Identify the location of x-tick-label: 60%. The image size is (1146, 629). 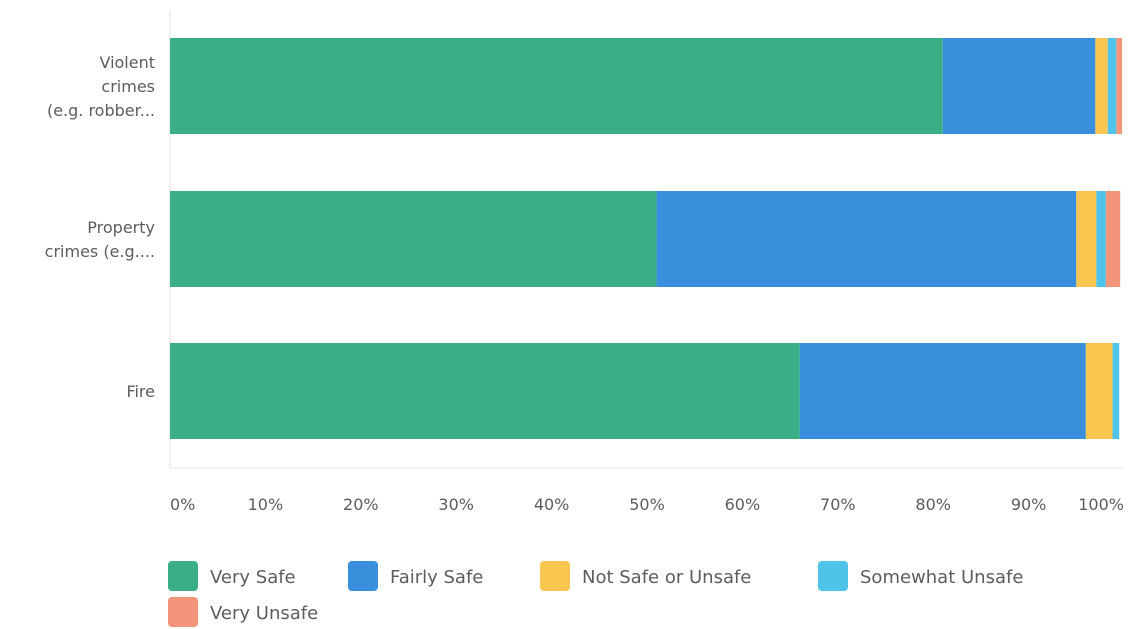
(743, 504).